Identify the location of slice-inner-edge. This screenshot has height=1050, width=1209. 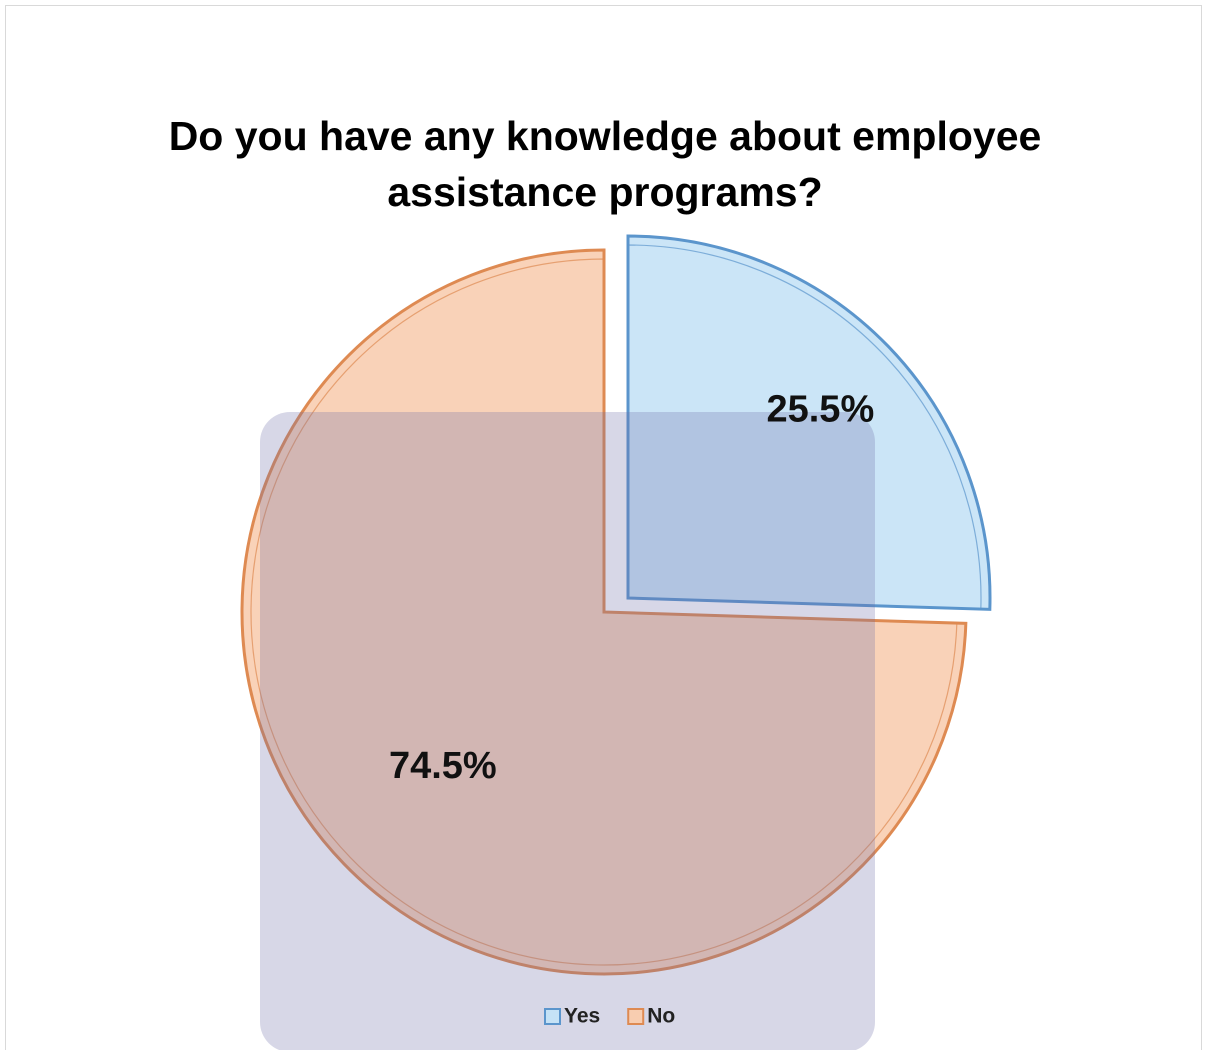
(804, 427).